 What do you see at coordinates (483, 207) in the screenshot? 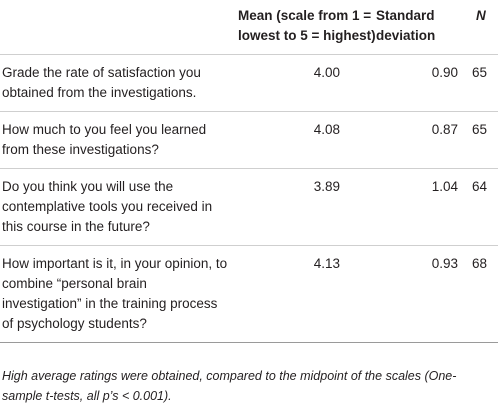
I see `row-n: 64` at bounding box center [483, 207].